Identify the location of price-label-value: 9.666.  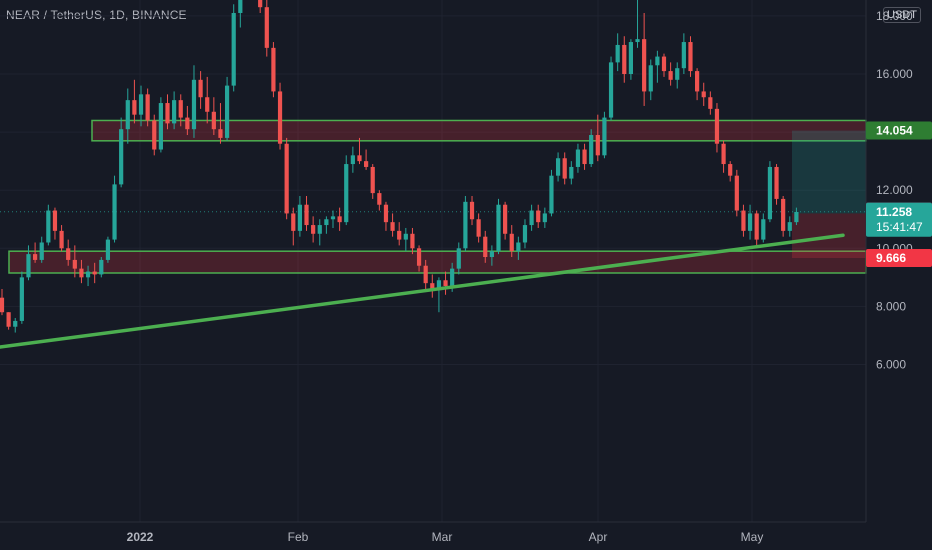
(891, 258).